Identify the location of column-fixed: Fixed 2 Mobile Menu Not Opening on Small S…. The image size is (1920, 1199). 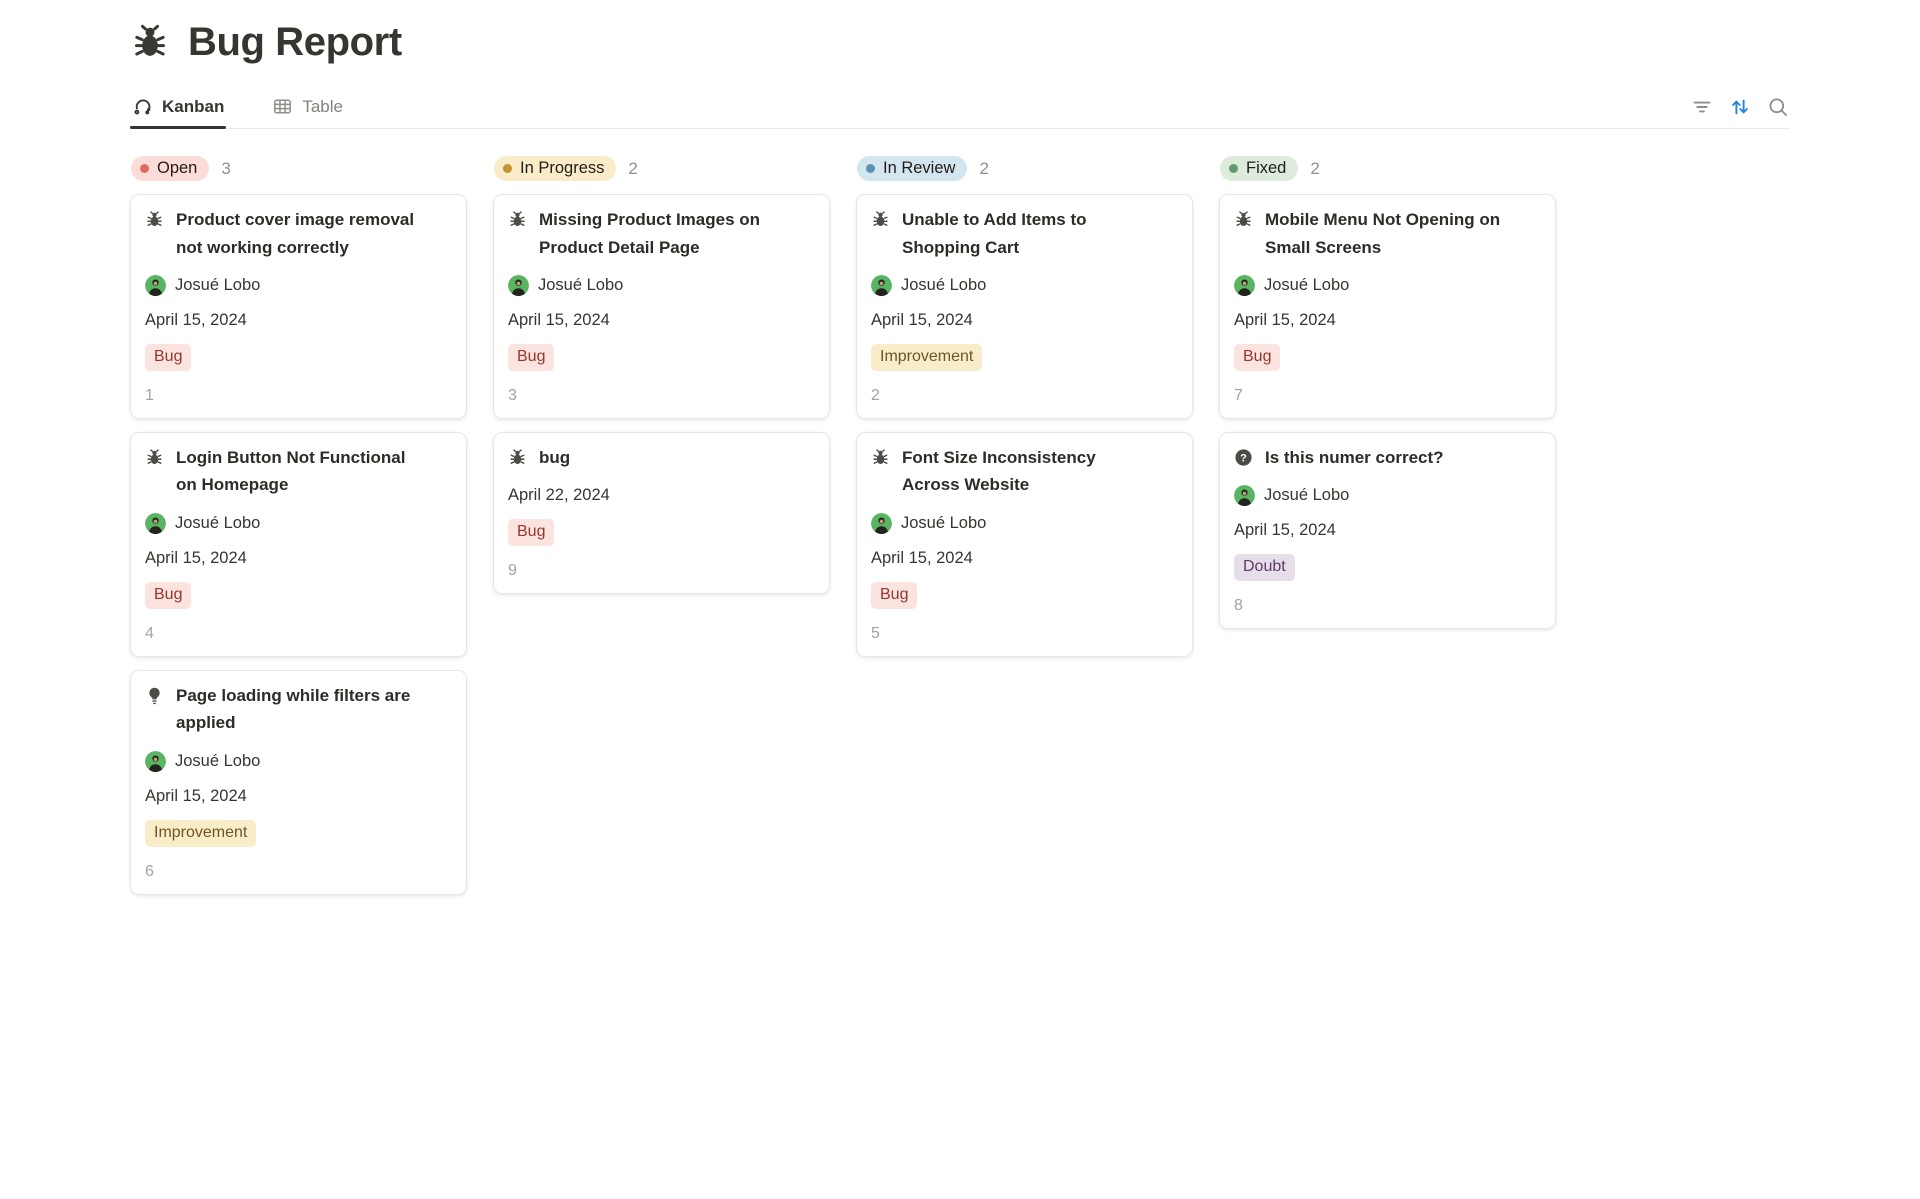
(1387, 398).